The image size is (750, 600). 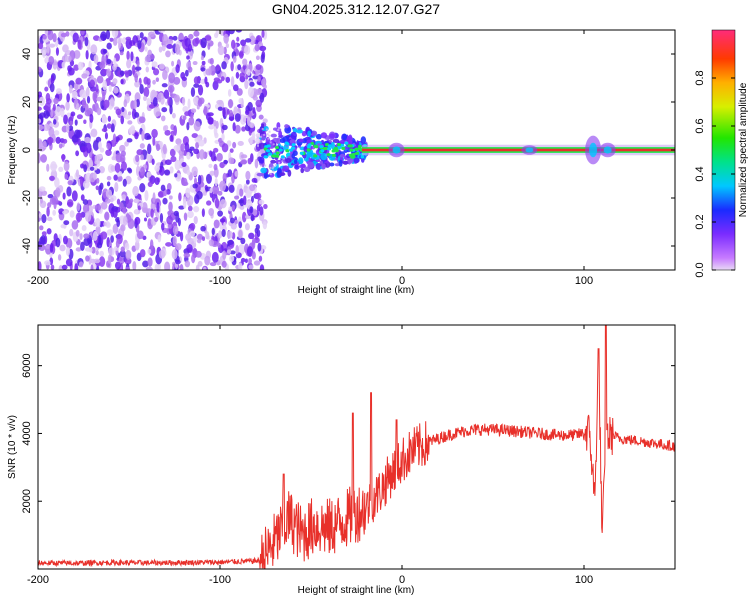 What do you see at coordinates (356, 590) in the screenshot?
I see `snr-x-label: Height of straight line (km)` at bounding box center [356, 590].